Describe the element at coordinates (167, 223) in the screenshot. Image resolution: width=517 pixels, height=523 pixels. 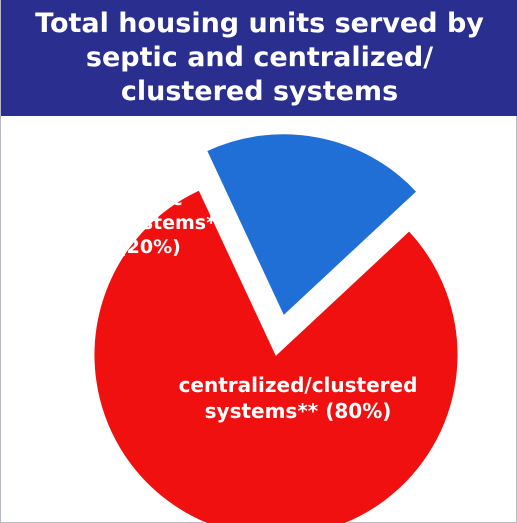
I see `pie-slice-label-0: septic systems* (20%)` at that location.